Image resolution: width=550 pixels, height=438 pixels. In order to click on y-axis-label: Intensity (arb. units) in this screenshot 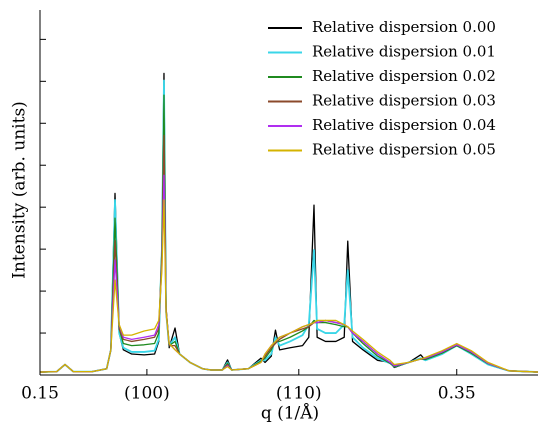, I will do `click(20, 190)`.